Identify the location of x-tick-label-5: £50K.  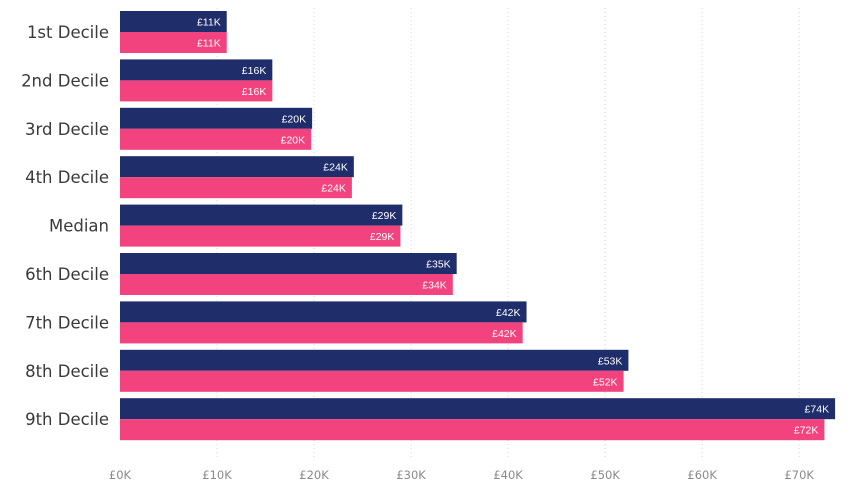
(605, 475).